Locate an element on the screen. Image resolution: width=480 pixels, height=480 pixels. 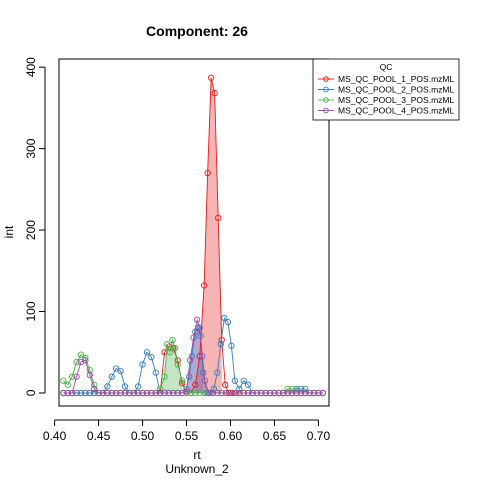
x-axis-label: rt is located at coordinates (197, 455).